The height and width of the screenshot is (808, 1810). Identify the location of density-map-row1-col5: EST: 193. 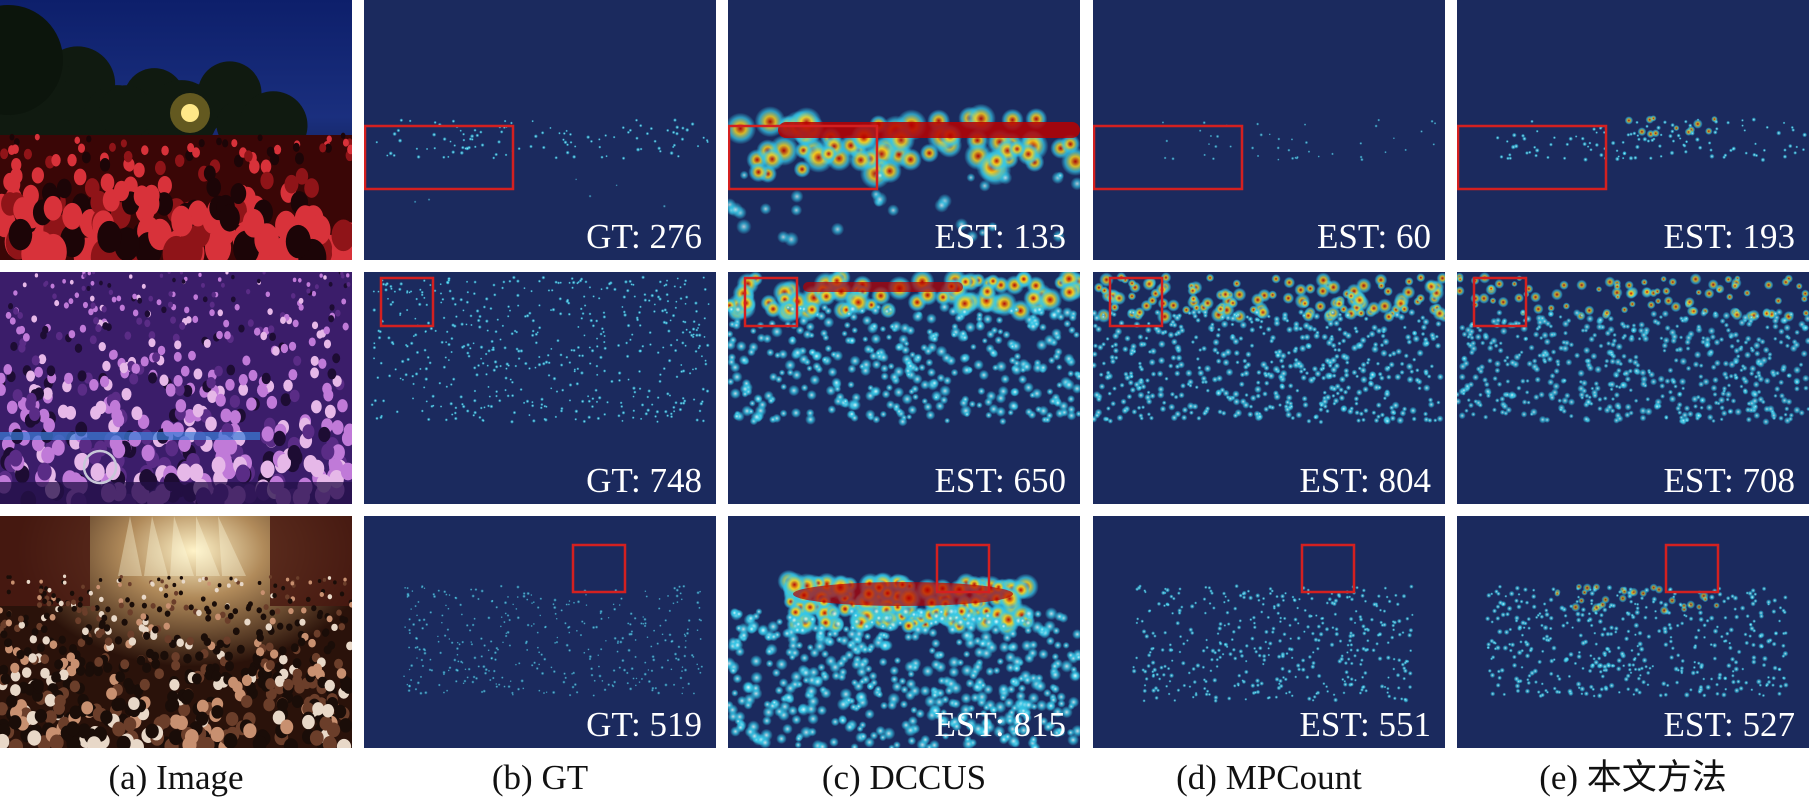
(1633, 130).